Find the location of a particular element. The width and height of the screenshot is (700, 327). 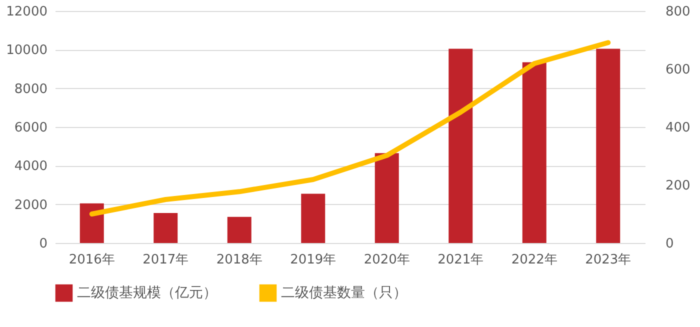

y-tick-label: 0 is located at coordinates (43, 244).